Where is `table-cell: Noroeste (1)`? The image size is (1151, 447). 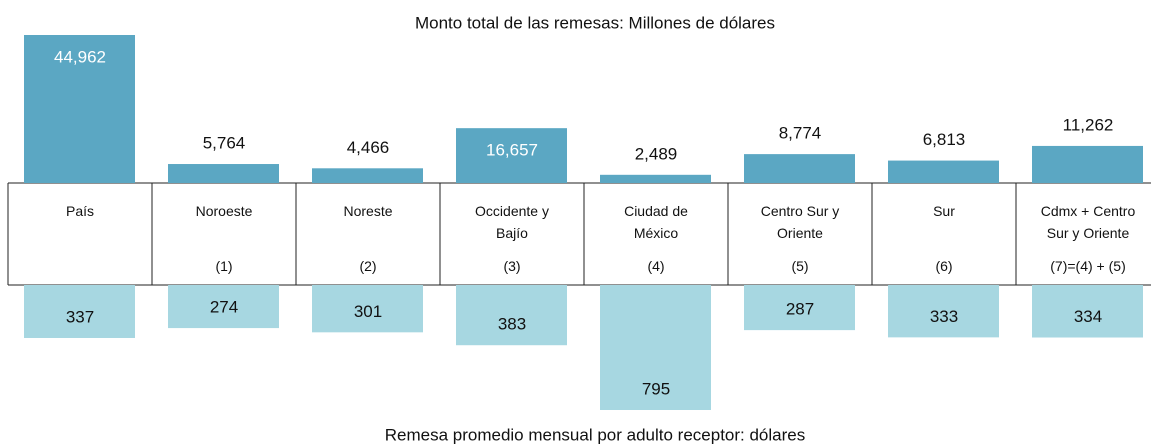
table-cell: Noroeste (1) is located at coordinates (224, 234).